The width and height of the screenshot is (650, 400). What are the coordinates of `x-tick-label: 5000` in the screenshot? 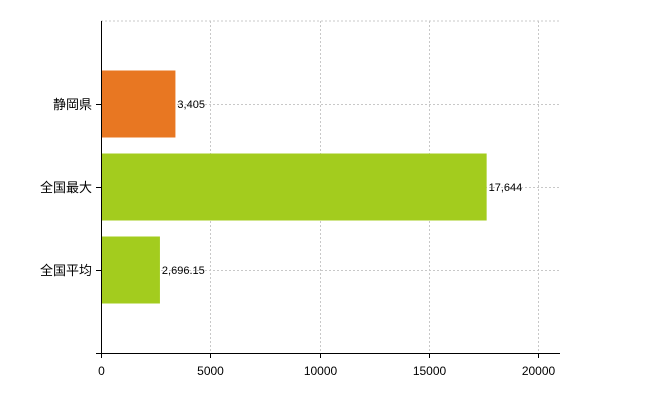 It's located at (210, 371).